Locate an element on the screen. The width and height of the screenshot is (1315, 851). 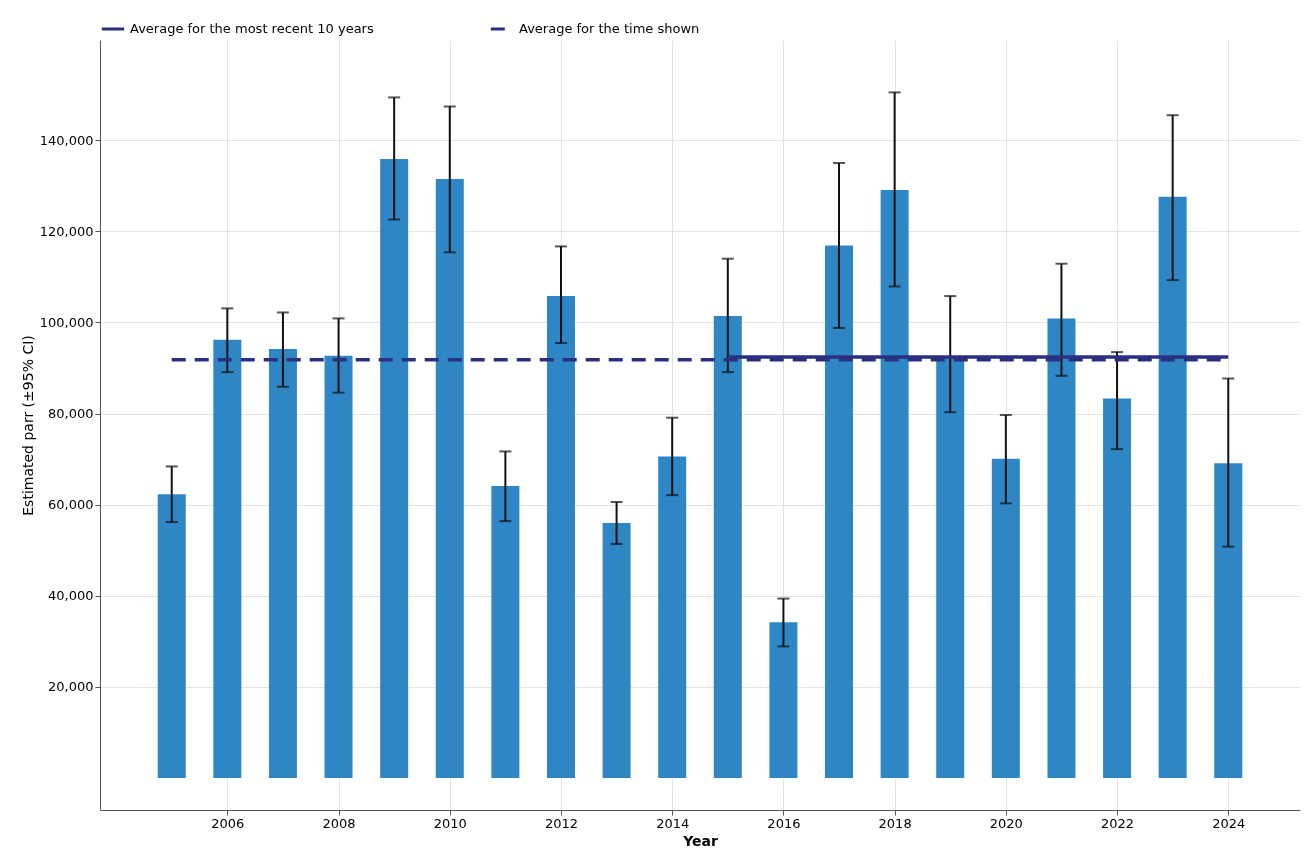
x-tick-label: 2008 is located at coordinates (339, 823).